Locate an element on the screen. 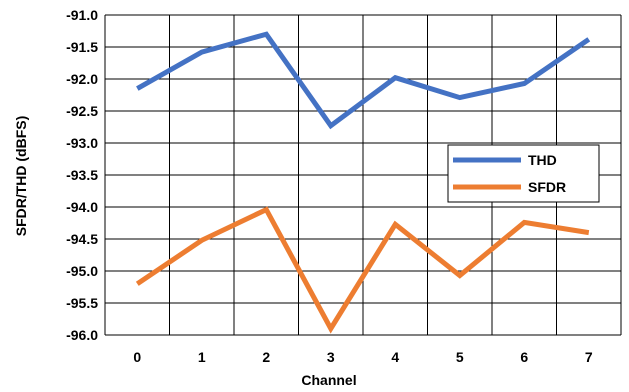 The height and width of the screenshot is (392, 629). x-tick-label: 7 is located at coordinates (589, 357).